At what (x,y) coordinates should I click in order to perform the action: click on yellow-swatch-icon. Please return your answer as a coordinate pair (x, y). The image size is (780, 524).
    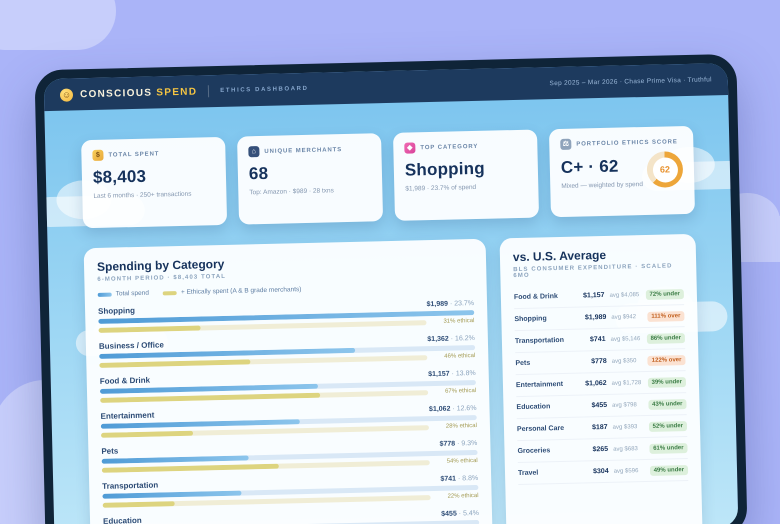
    Looking at the image, I should click on (169, 292).